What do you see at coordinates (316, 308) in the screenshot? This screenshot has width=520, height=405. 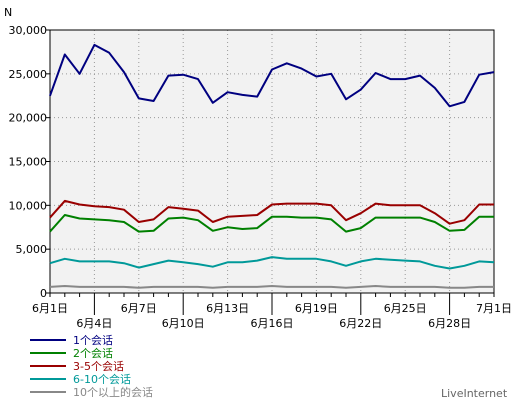 I see `x-tick-label: 6月19日` at bounding box center [316, 308].